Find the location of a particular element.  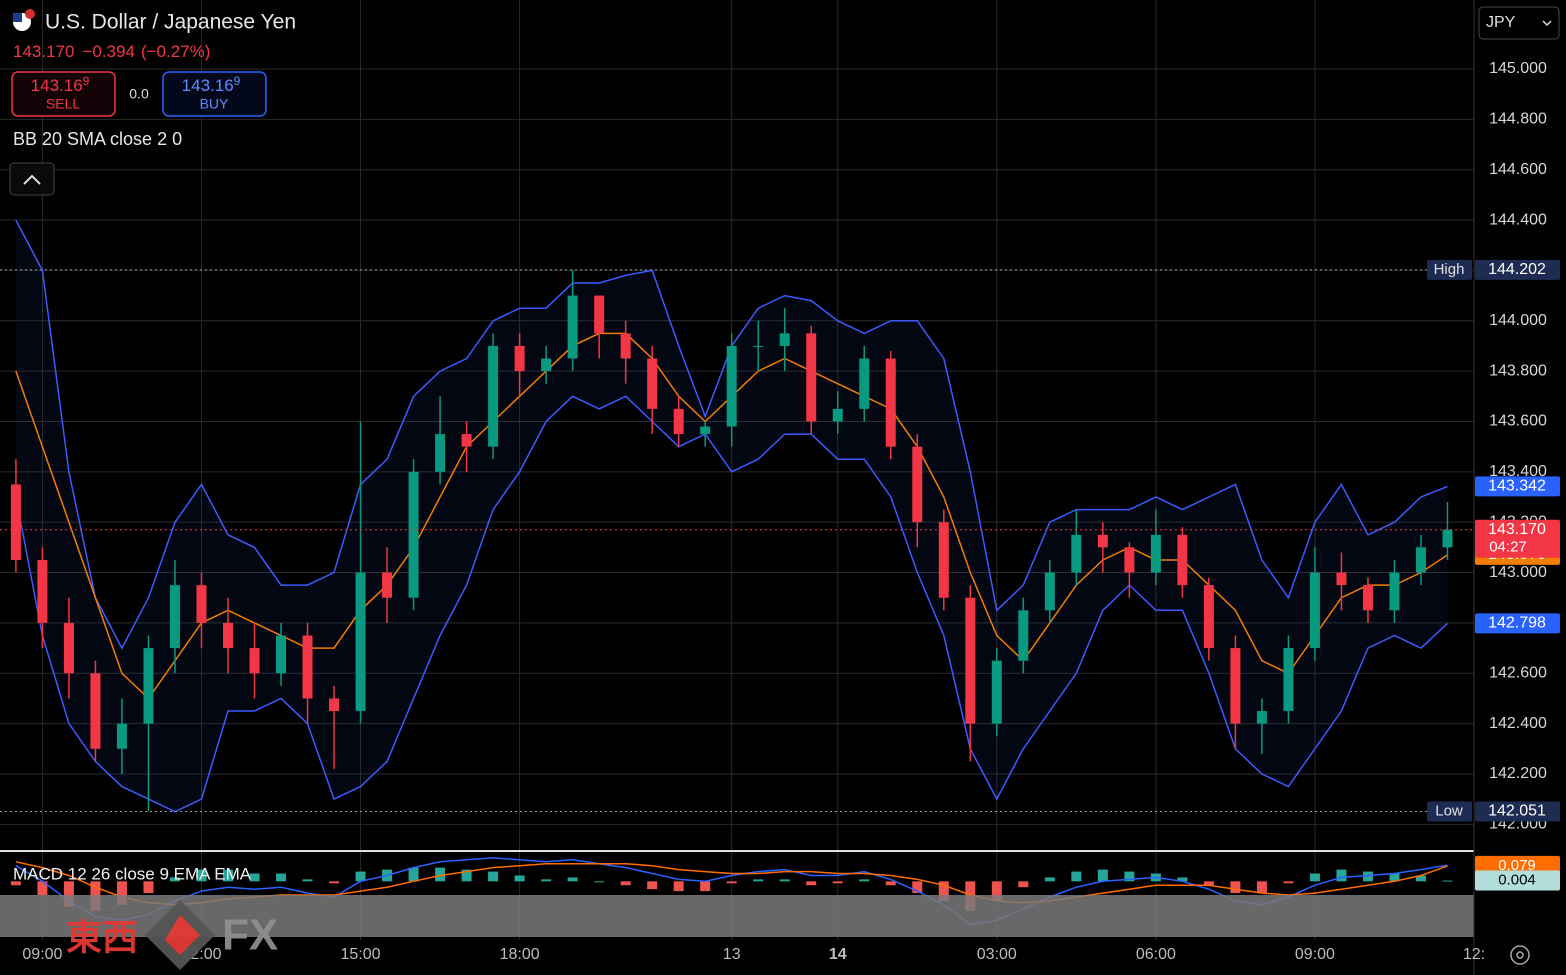

currency-dropdown-box is located at coordinates (1519, 23).